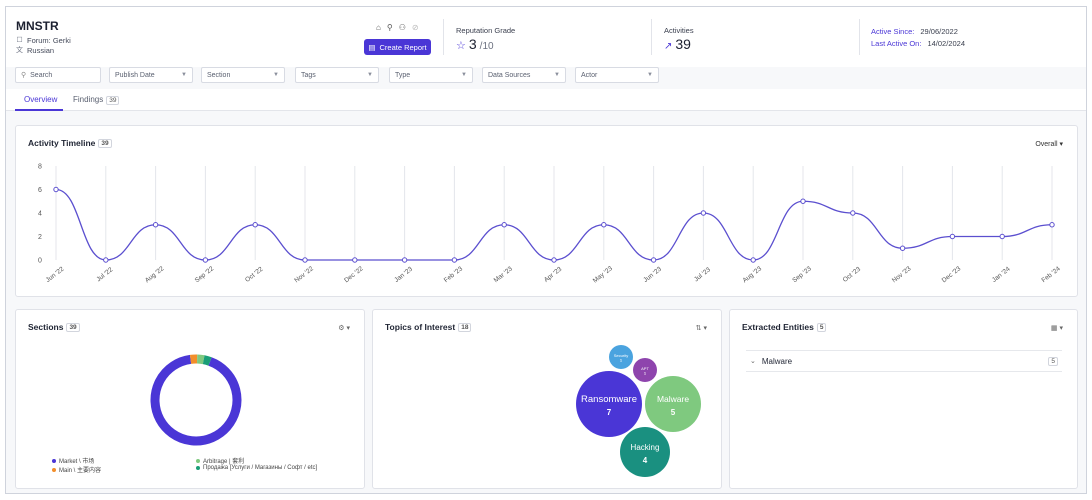  What do you see at coordinates (196, 400) in the screenshot?
I see `sections-donut-chart` at bounding box center [196, 400].